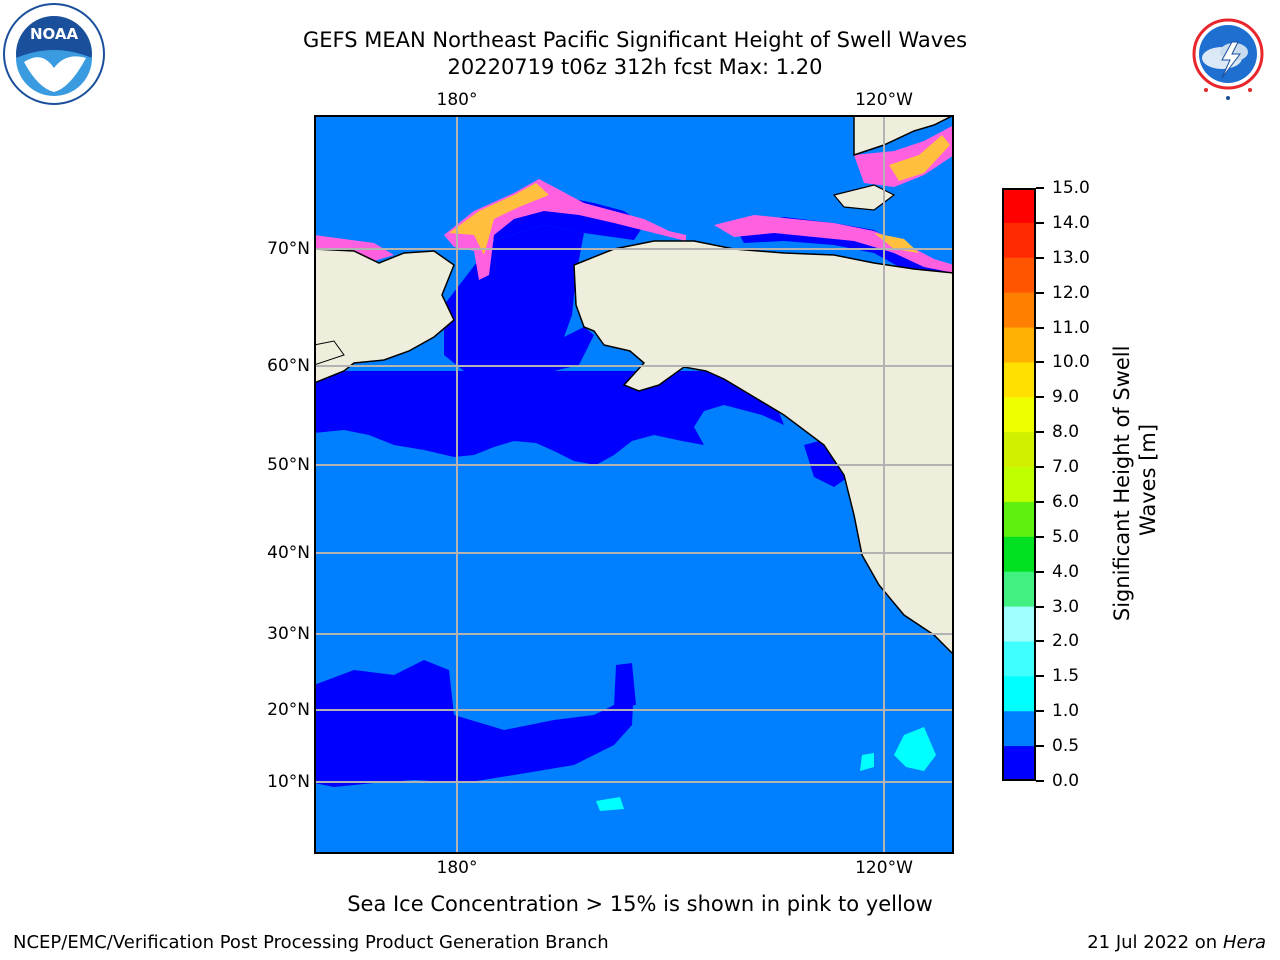 The height and width of the screenshot is (960, 1280). I want to click on noaa-logo-text: NOAA, so click(54, 34).